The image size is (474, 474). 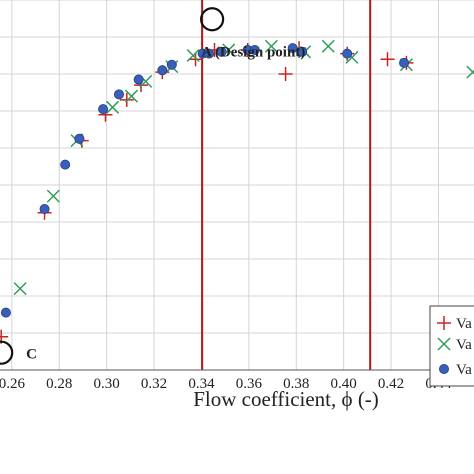 What do you see at coordinates (201, 384) in the screenshot?
I see `x-tick-label-4: 0.34` at bounding box center [201, 384].